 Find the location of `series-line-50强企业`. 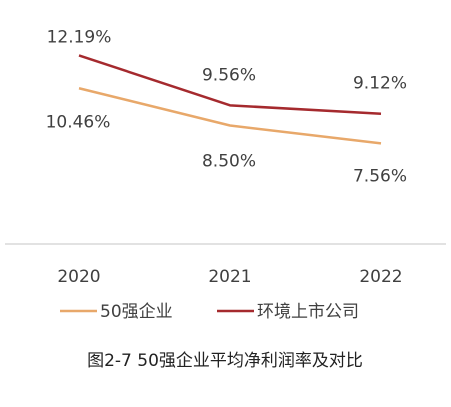

series-line-50强企业 is located at coordinates (230, 116).